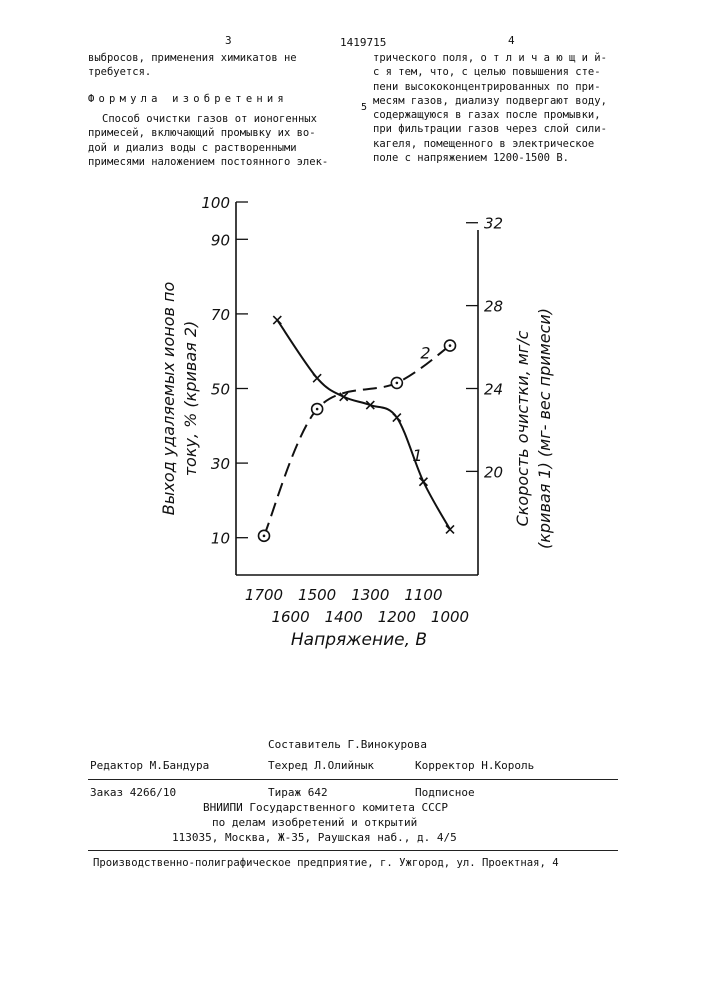 Image resolution: width=707 pixels, height=1000 pixels. Describe the element at coordinates (474, 765) in the screenshot. I see `corrector: Корректор Н.Король` at that location.